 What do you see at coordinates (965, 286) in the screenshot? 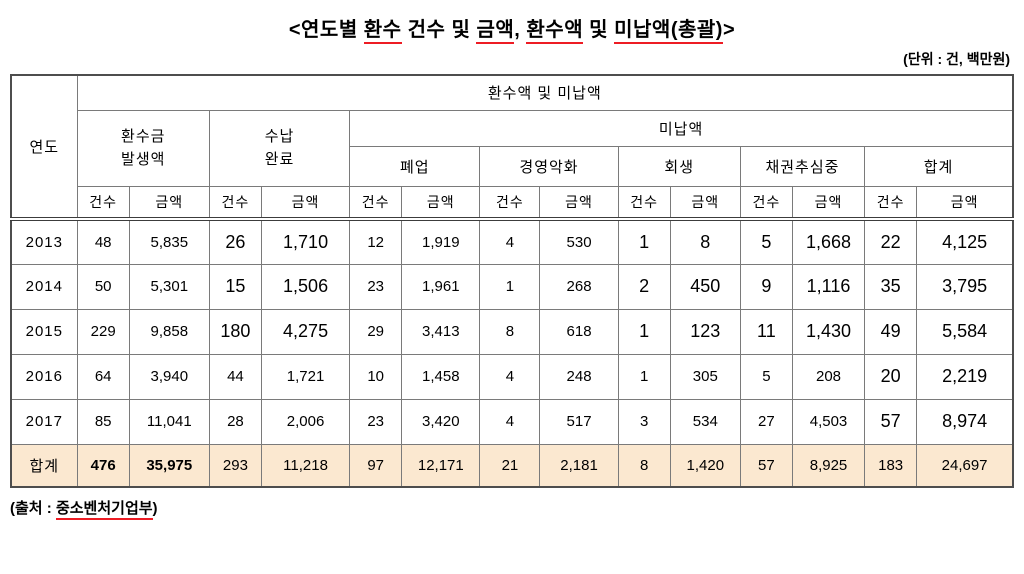
I see `cell: 3,795` at bounding box center [965, 286].